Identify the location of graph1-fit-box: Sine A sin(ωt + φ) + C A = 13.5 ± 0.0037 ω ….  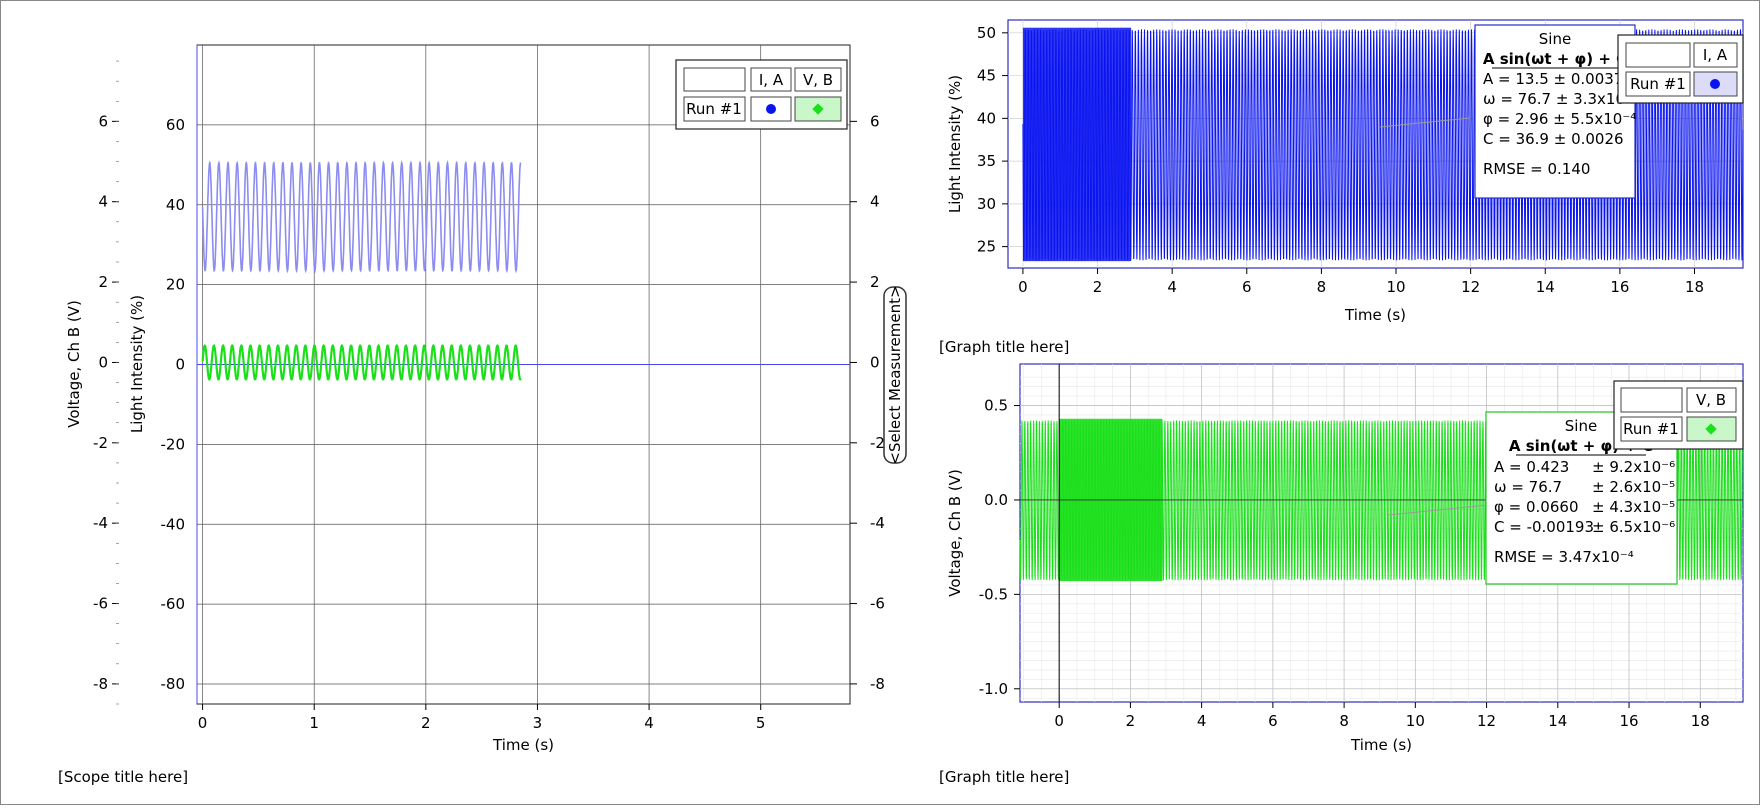
(1509, 111).